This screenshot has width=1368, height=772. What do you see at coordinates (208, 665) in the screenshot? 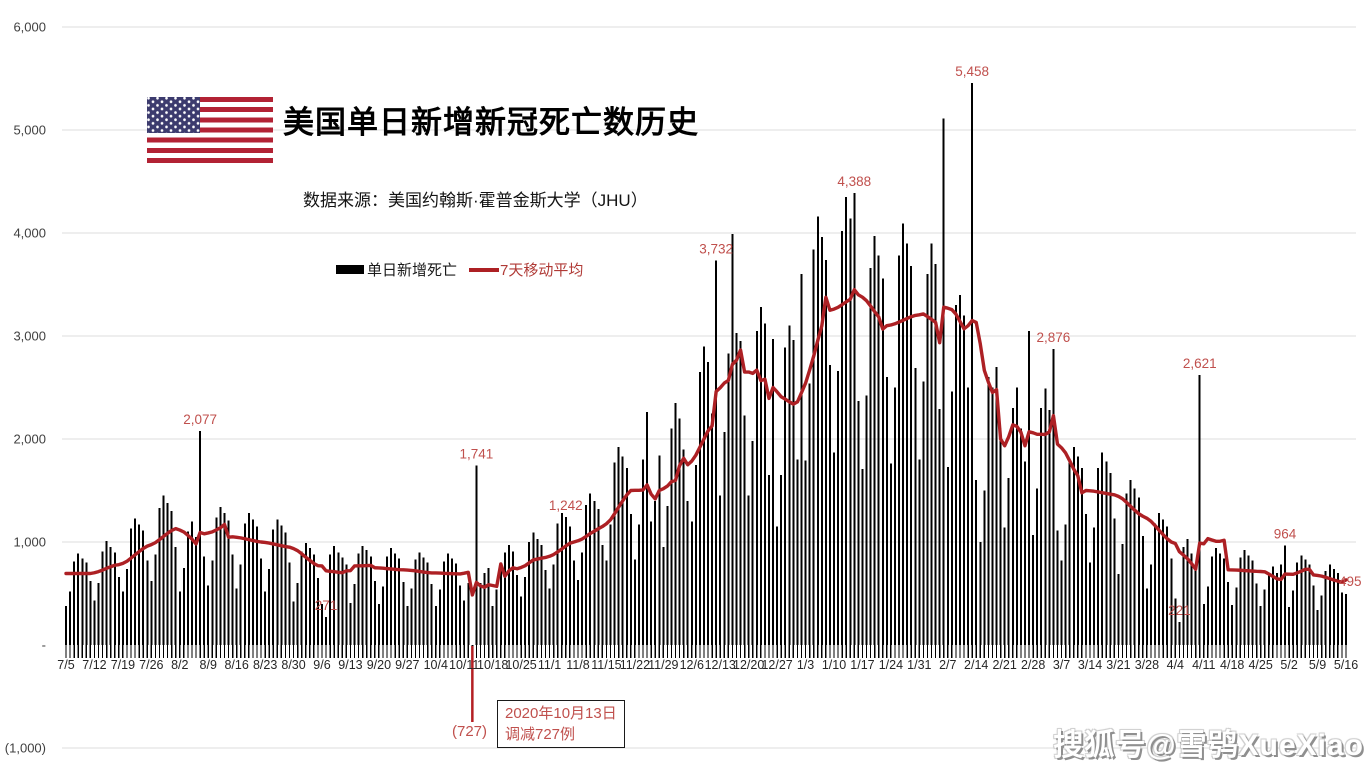
I see `x-tick-label: 8/9` at bounding box center [208, 665].